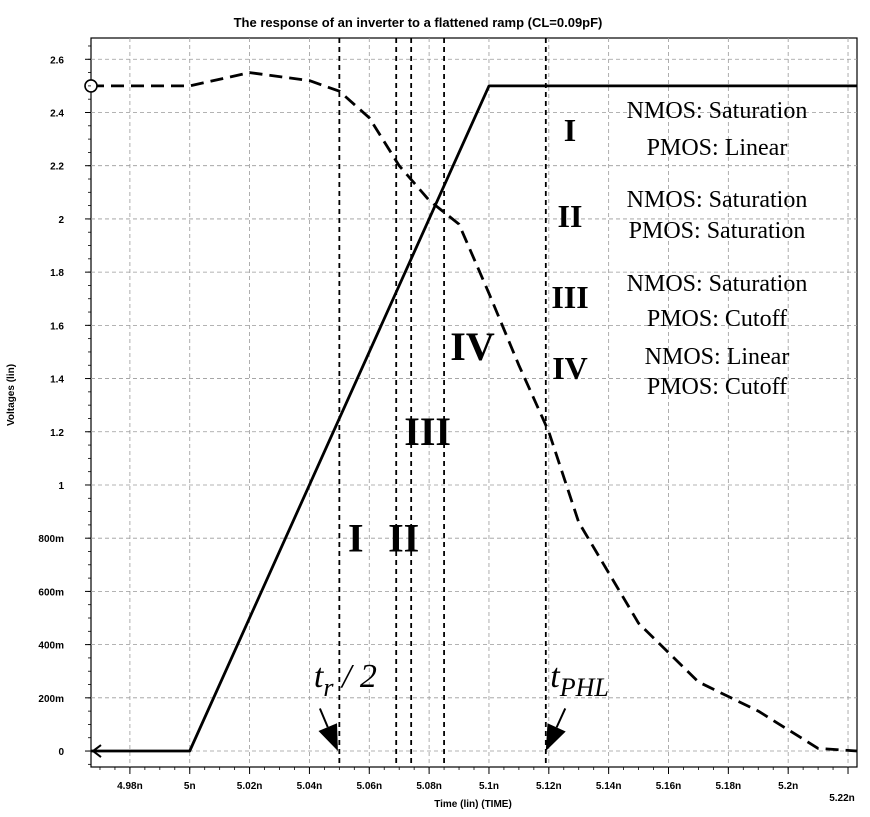  I want to click on x-tick-label: 5.12n, so click(549, 786).